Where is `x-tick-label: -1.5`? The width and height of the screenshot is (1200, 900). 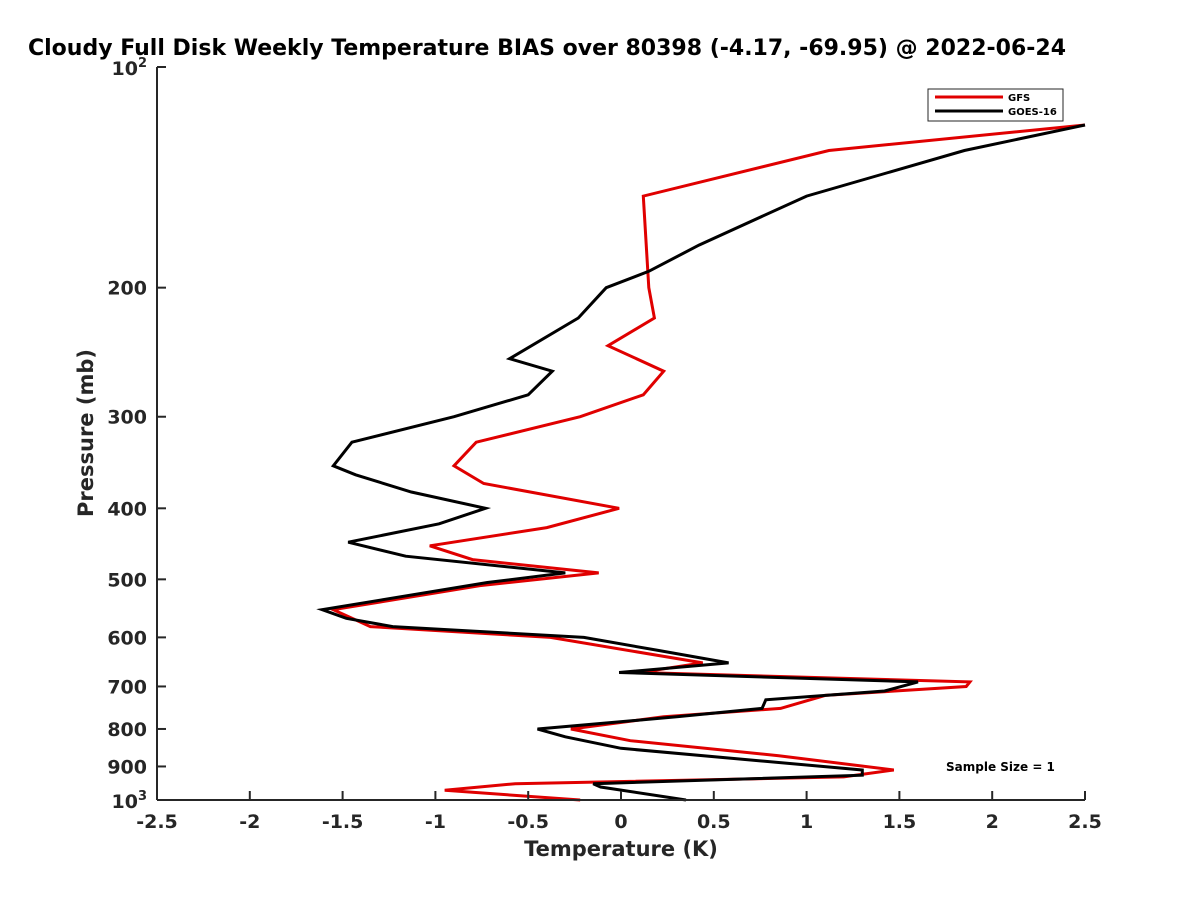 x-tick-label: -1.5 is located at coordinates (343, 822).